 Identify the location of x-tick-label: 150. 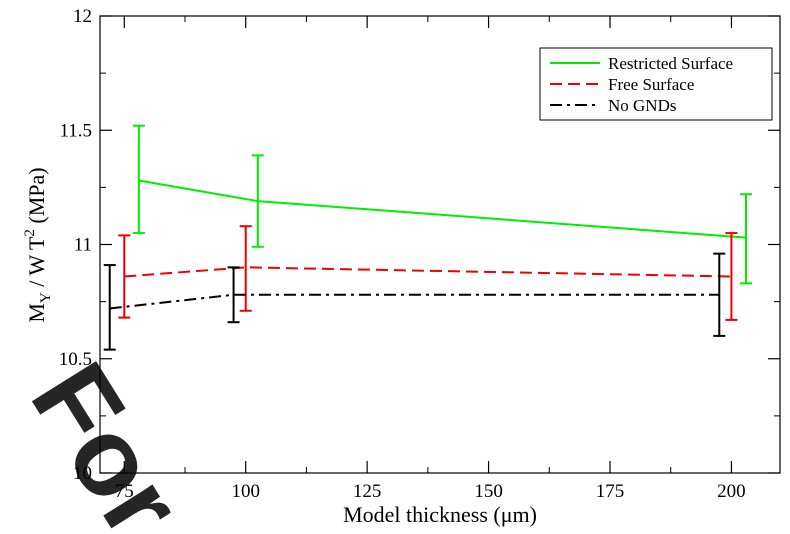
(488, 491).